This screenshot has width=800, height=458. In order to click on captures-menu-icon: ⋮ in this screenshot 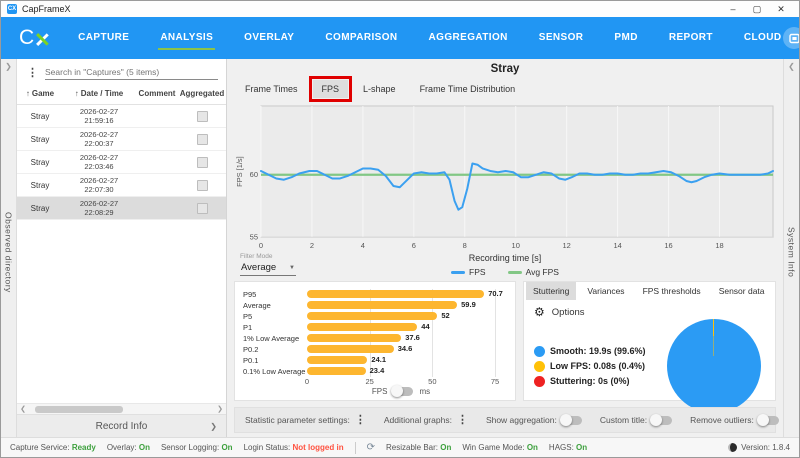, I will do `click(32, 72)`.